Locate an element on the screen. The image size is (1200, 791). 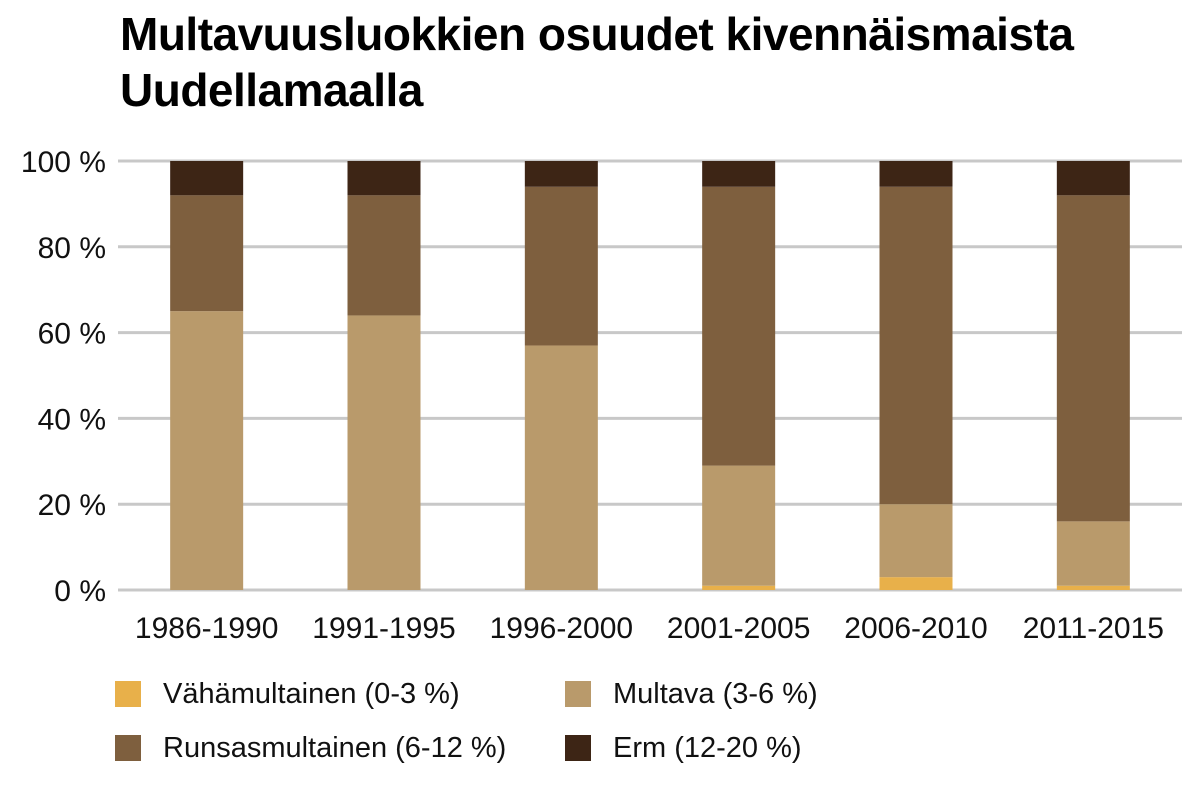
y-tick-label: 20 % is located at coordinates (72, 505).